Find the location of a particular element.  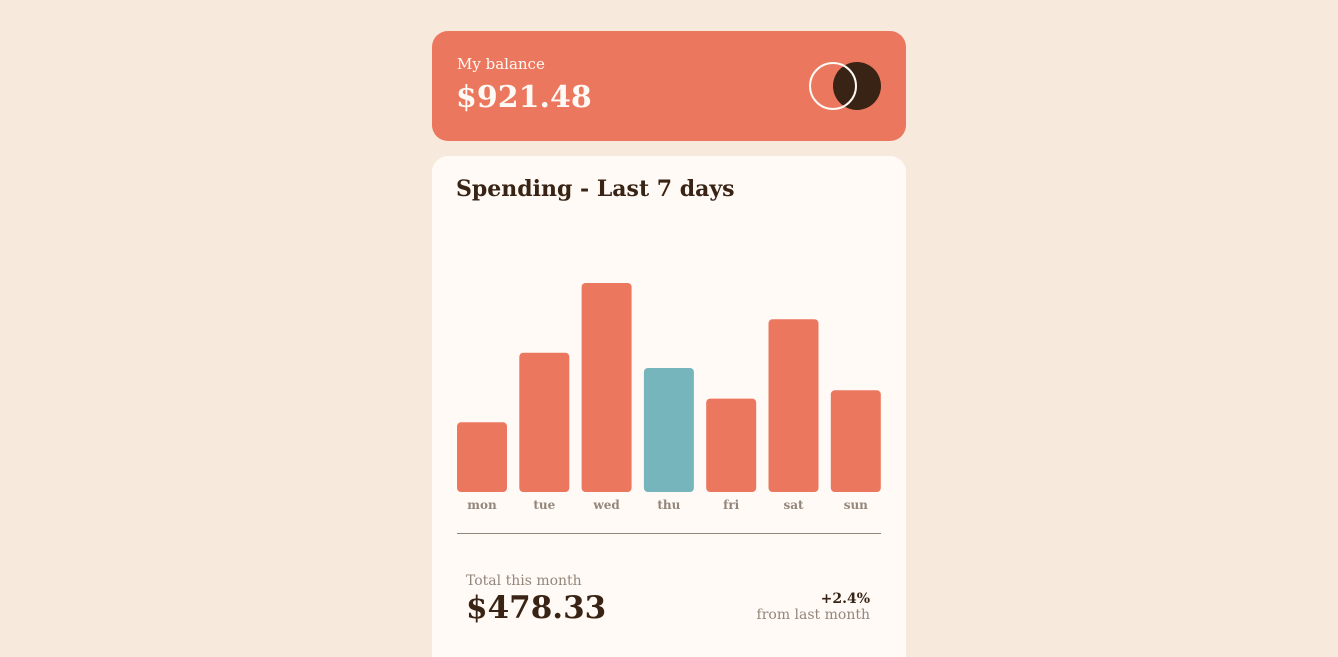

bar-sun is located at coordinates (855, 441).